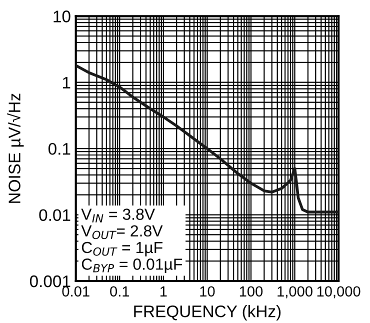 The width and height of the screenshot is (370, 323). Describe the element at coordinates (338, 292) in the screenshot. I see `x-tick-label: 10,000` at that location.